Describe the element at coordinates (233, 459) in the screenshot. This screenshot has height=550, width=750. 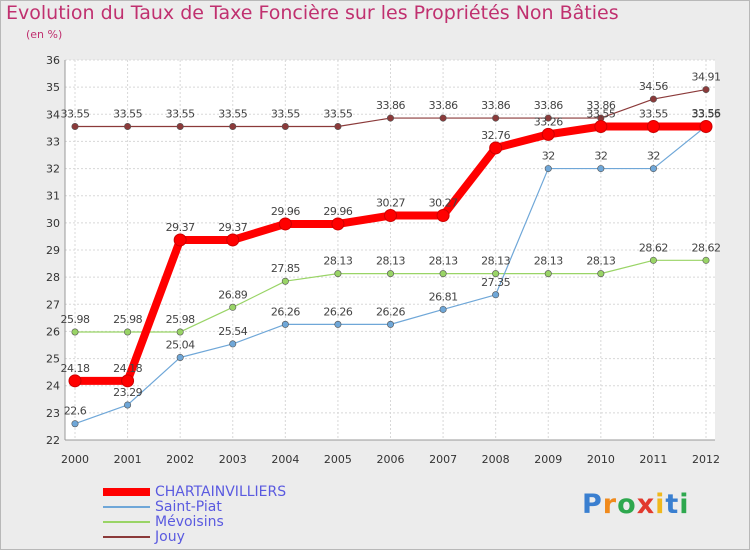
I see `x-tick-label: 2003` at that location.